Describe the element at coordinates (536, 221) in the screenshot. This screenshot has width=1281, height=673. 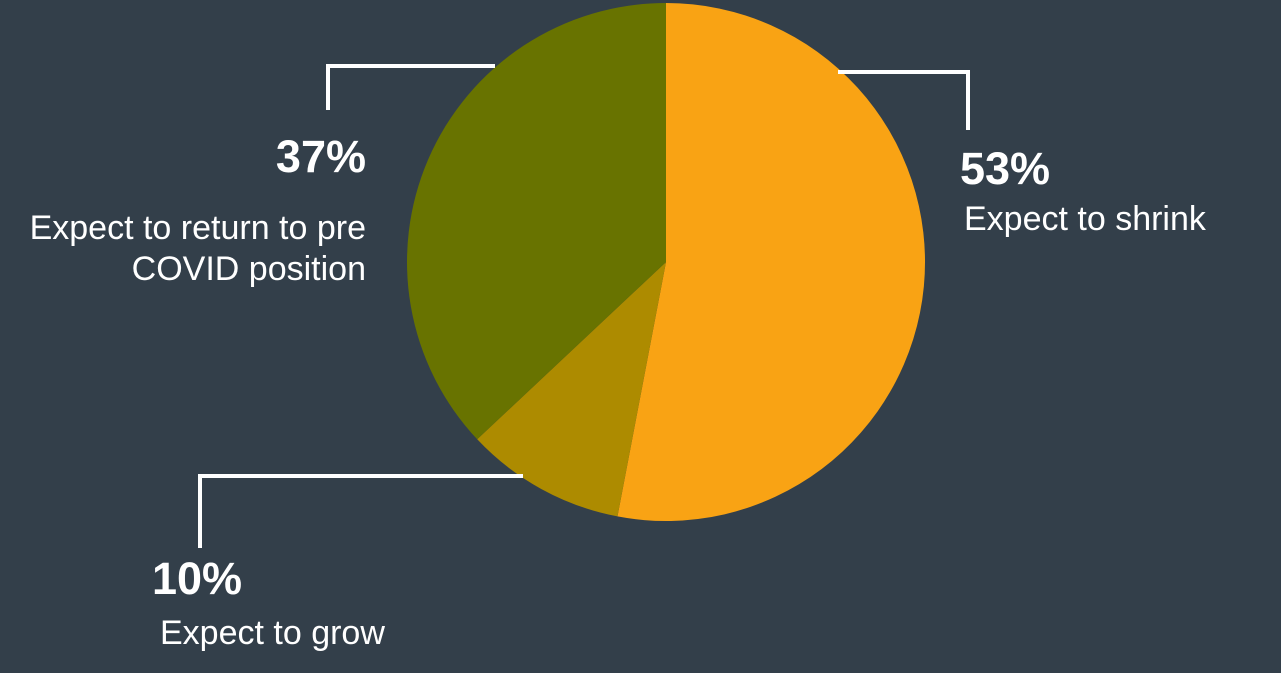
I see `pie-slice-return` at that location.